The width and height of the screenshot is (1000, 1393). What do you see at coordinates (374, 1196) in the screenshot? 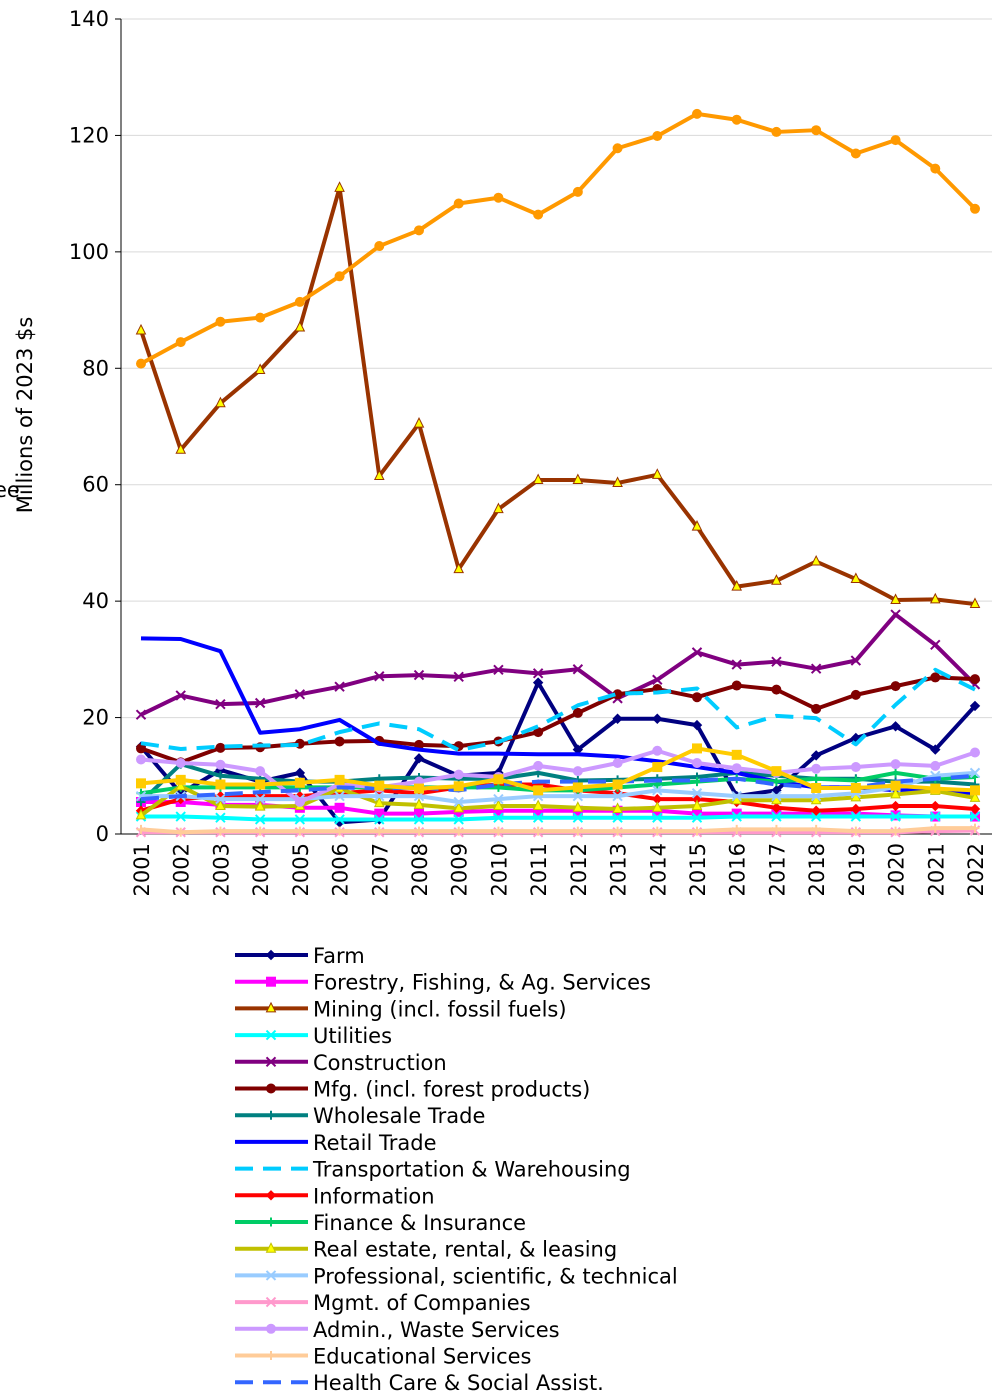
I see `legend-label: Information` at bounding box center [374, 1196].